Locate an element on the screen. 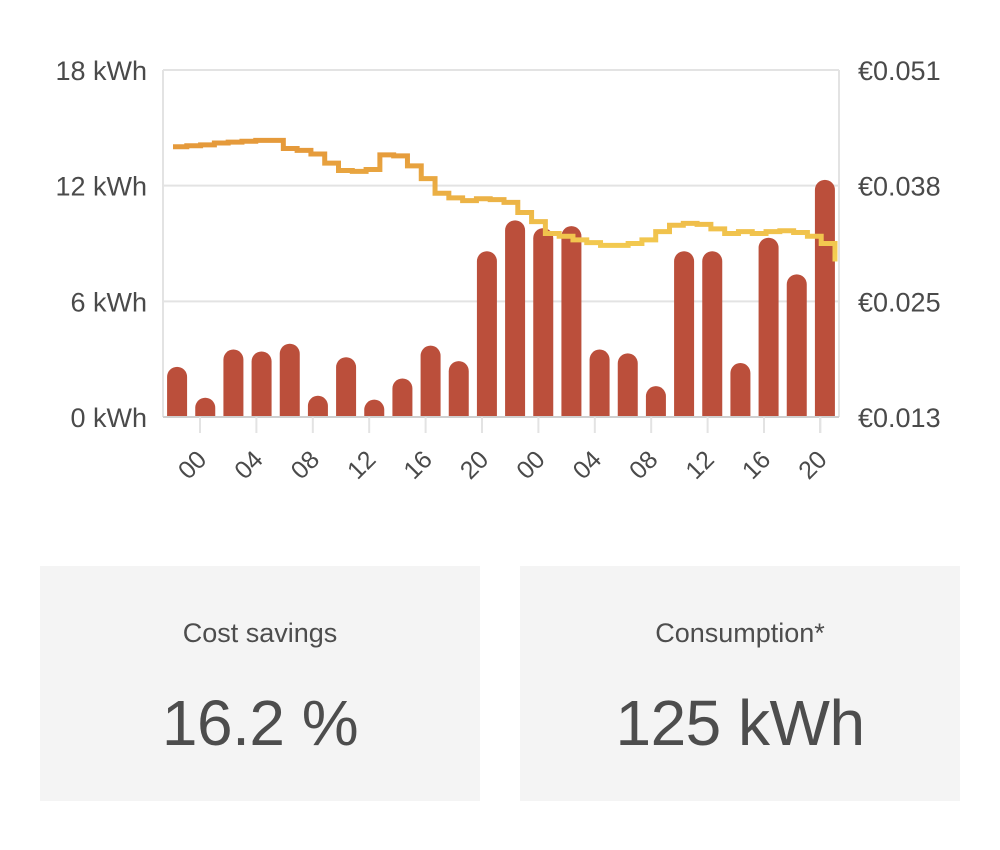  consumption-value: 125 kWh is located at coordinates (740, 723).